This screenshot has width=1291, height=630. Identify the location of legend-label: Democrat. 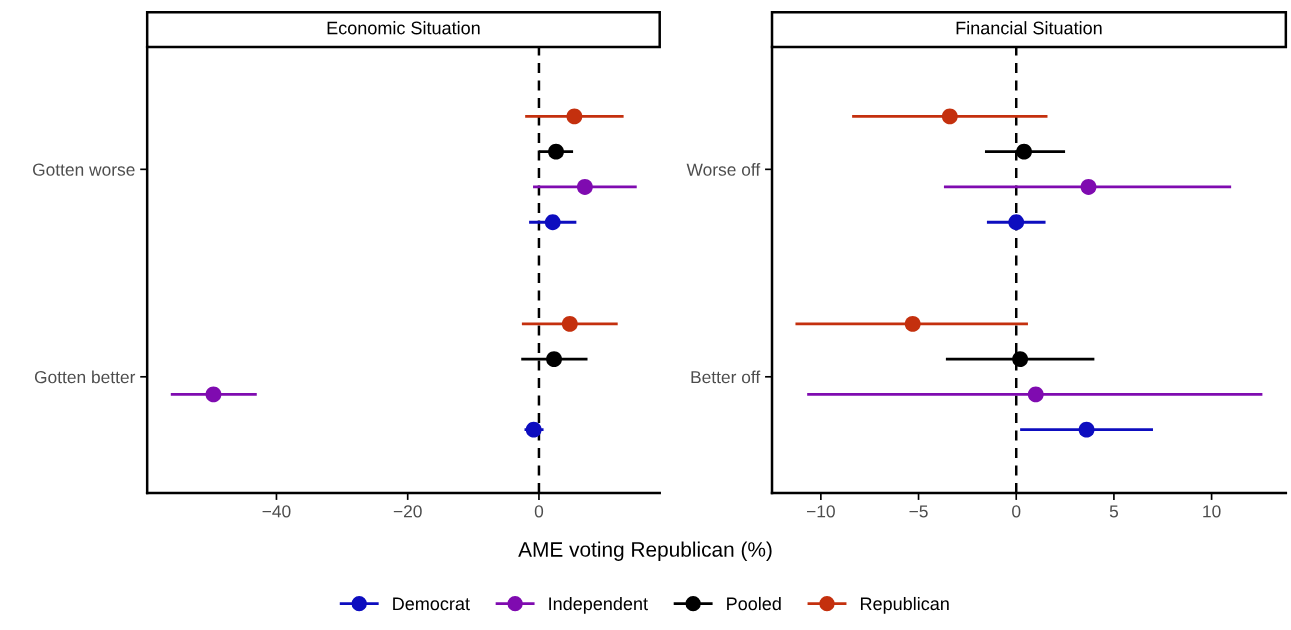
(431, 604).